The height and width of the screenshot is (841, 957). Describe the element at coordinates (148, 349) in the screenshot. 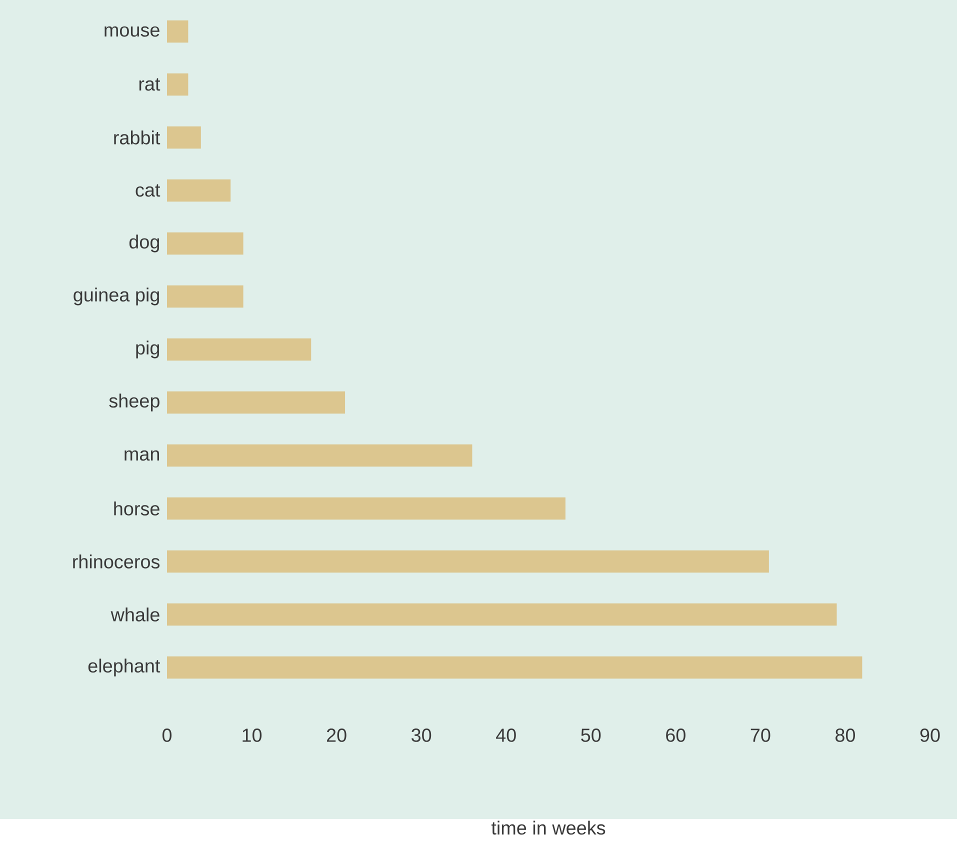

I see `y-tick-label: pig` at that location.